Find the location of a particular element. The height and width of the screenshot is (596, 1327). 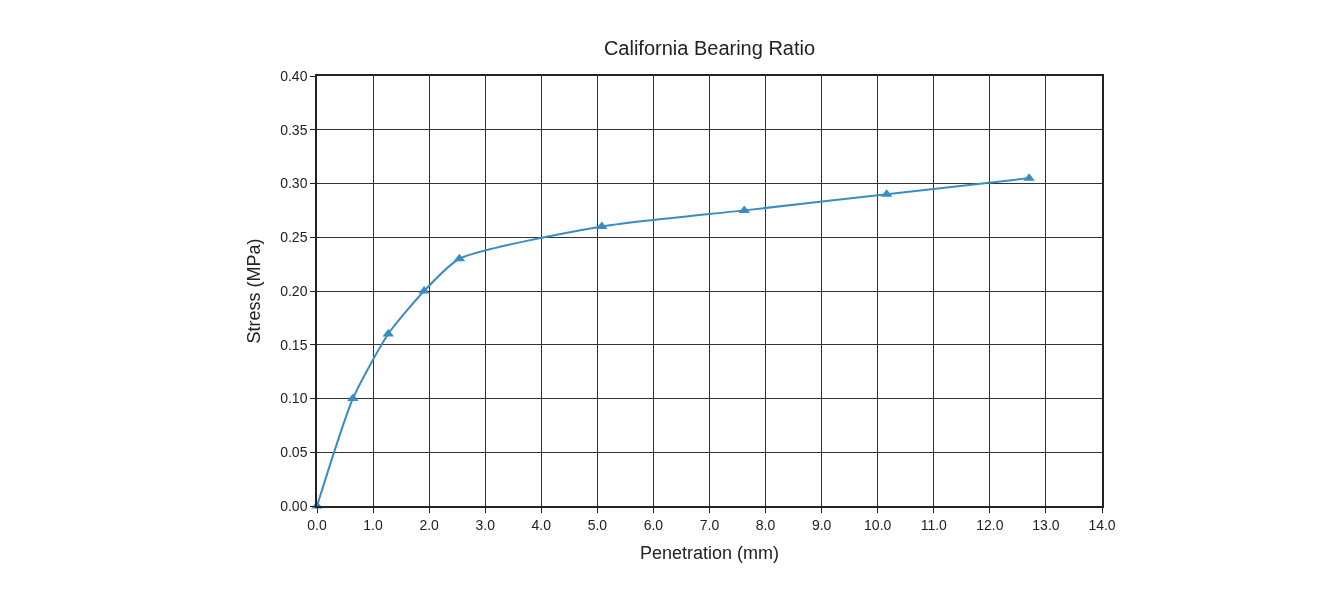

x-tick-label: 7.0 is located at coordinates (709, 524).